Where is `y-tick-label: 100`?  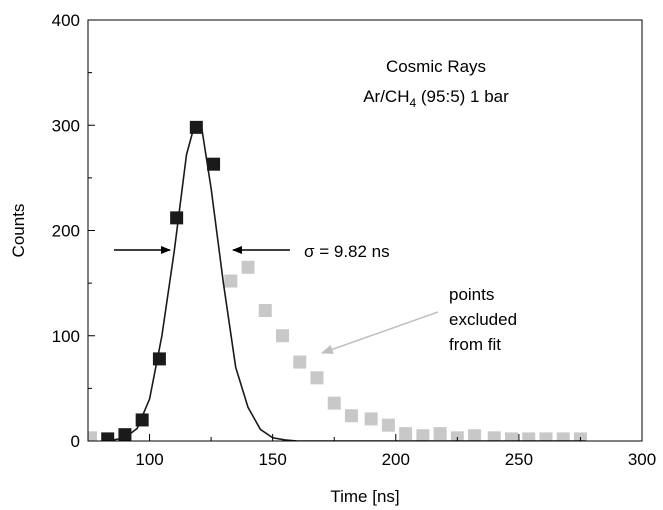 y-tick-label: 100 is located at coordinates (66, 336).